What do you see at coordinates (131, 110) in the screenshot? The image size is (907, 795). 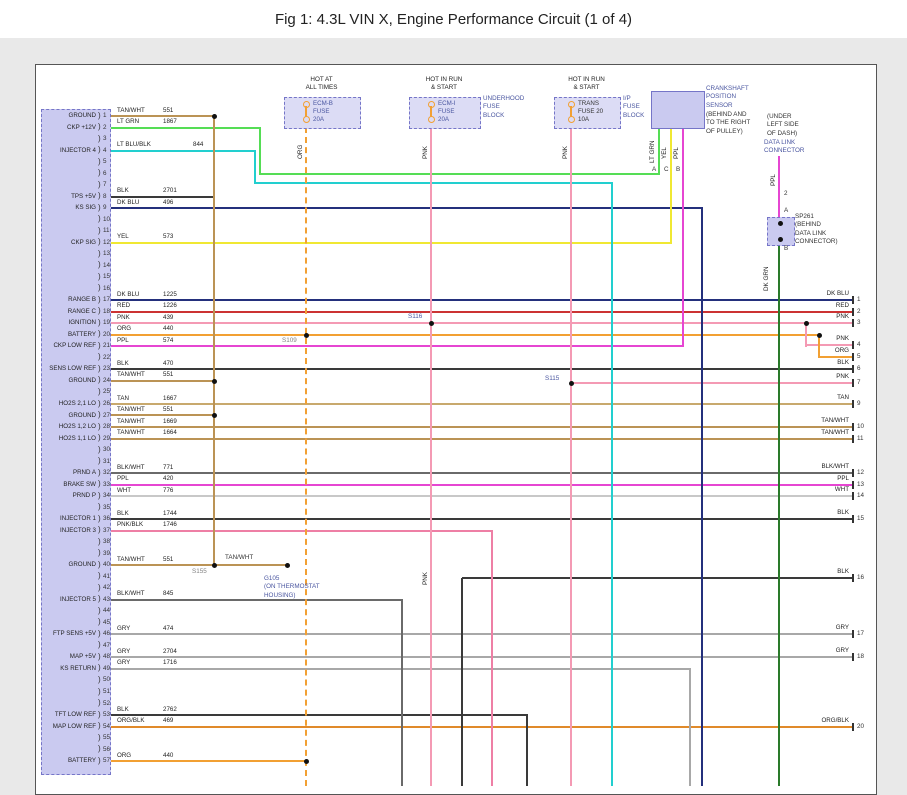 I see `wire-color-label: TAN/WHT` at bounding box center [131, 110].